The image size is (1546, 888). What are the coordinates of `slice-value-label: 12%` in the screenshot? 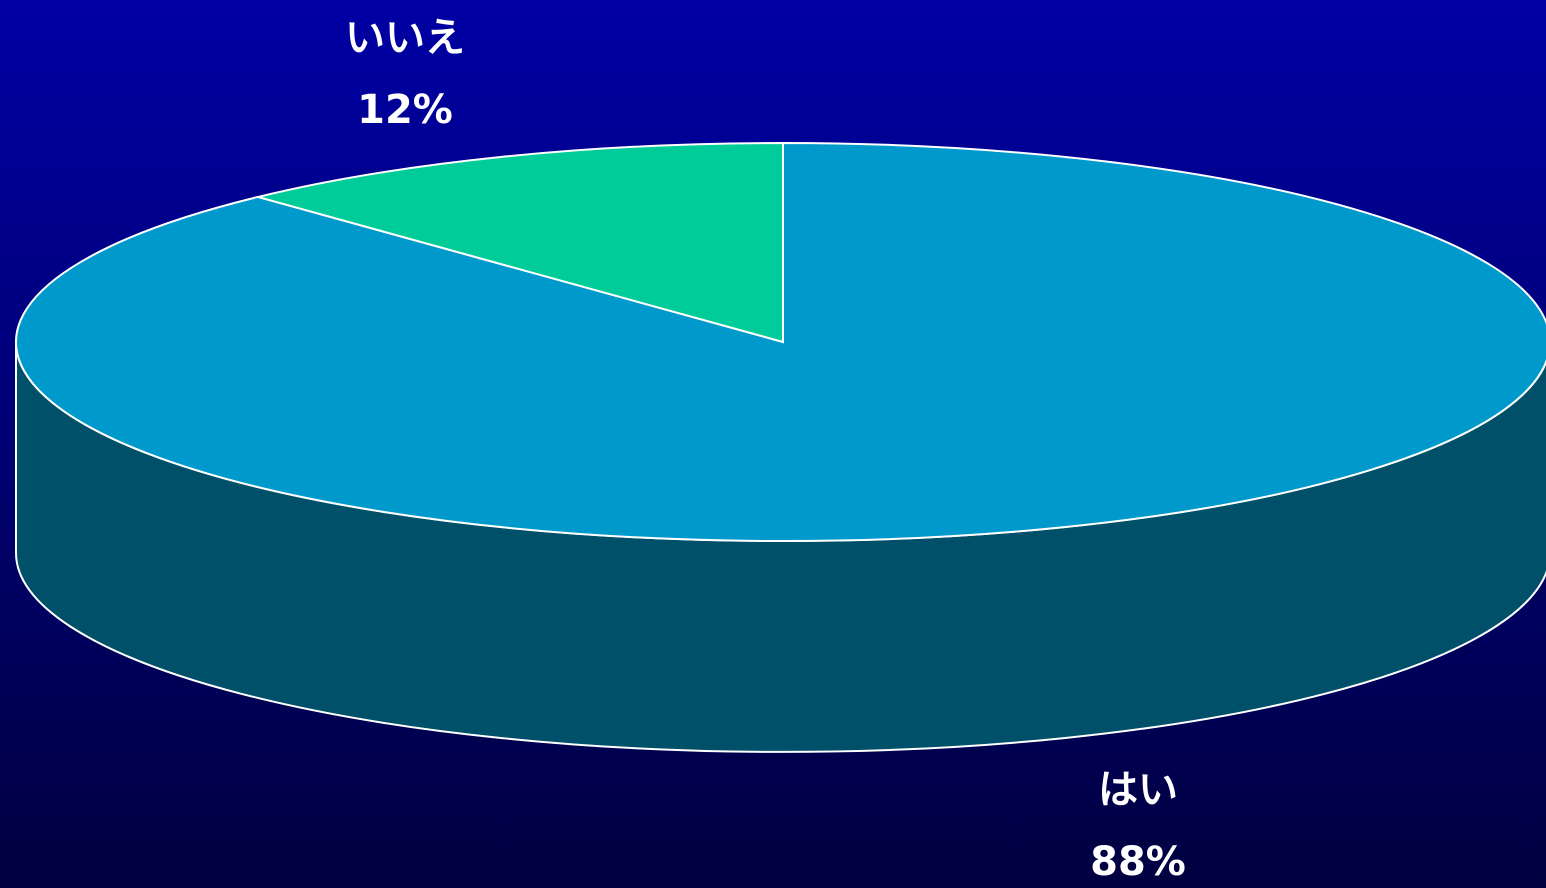 It's located at (405, 110).